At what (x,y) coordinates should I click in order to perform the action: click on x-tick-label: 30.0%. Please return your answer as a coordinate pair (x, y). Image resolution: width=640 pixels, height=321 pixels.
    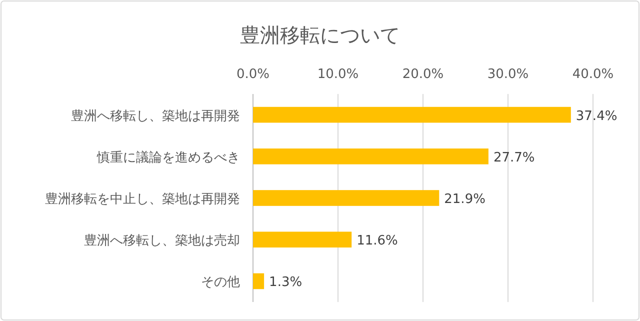
    Looking at the image, I should click on (508, 74).